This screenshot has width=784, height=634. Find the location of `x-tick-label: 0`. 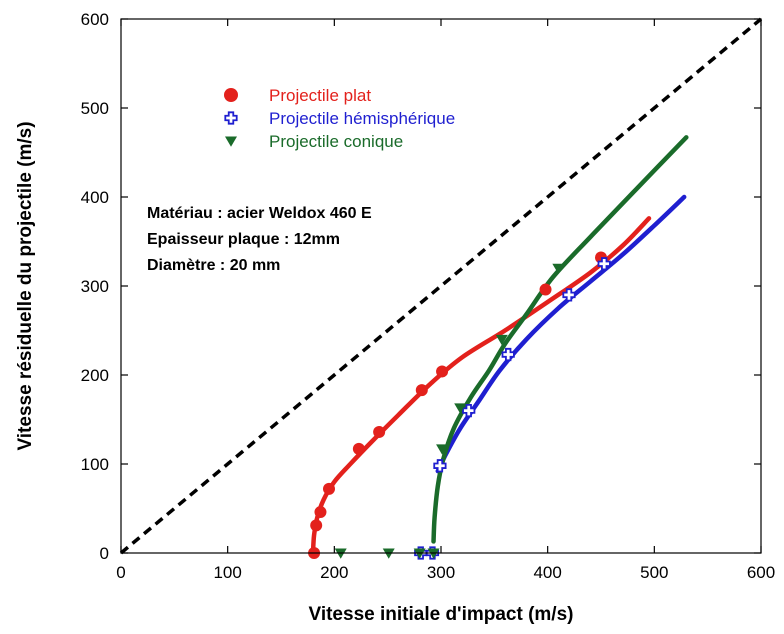

x-tick-label: 0 is located at coordinates (120, 572).